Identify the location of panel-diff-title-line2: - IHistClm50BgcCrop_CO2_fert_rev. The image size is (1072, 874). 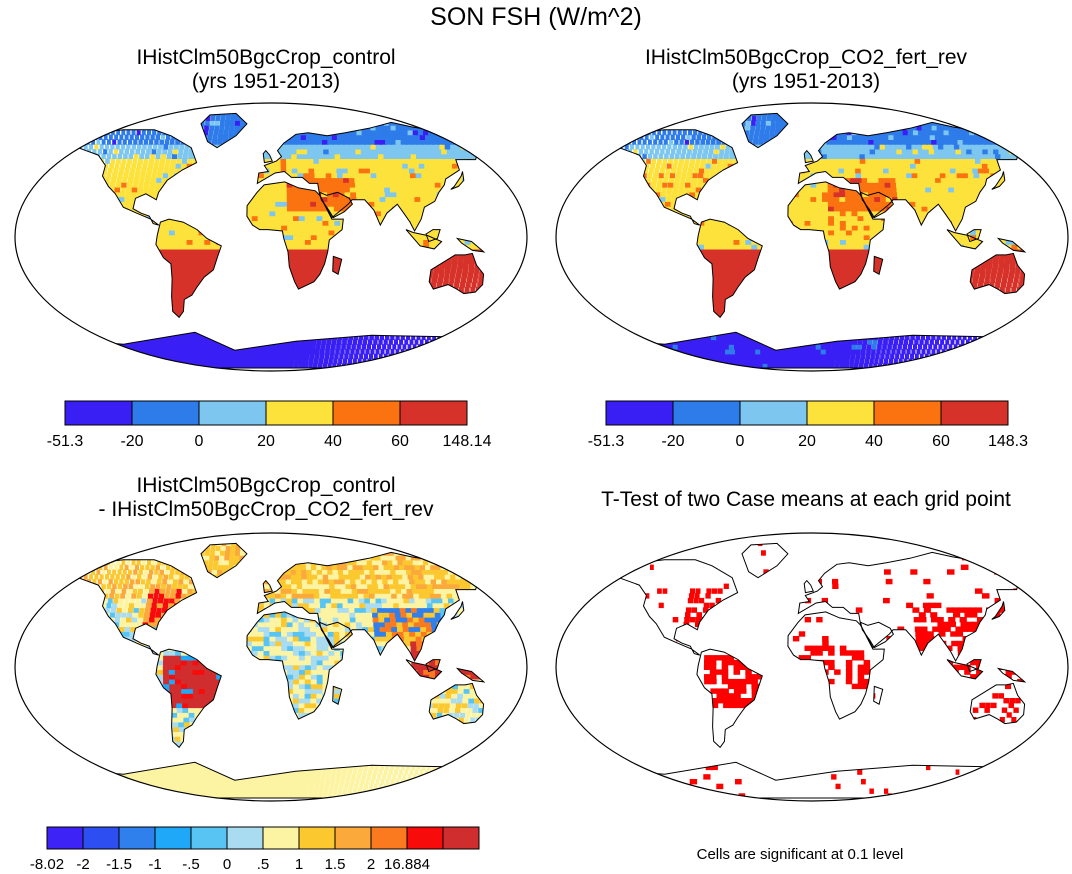
(266, 509).